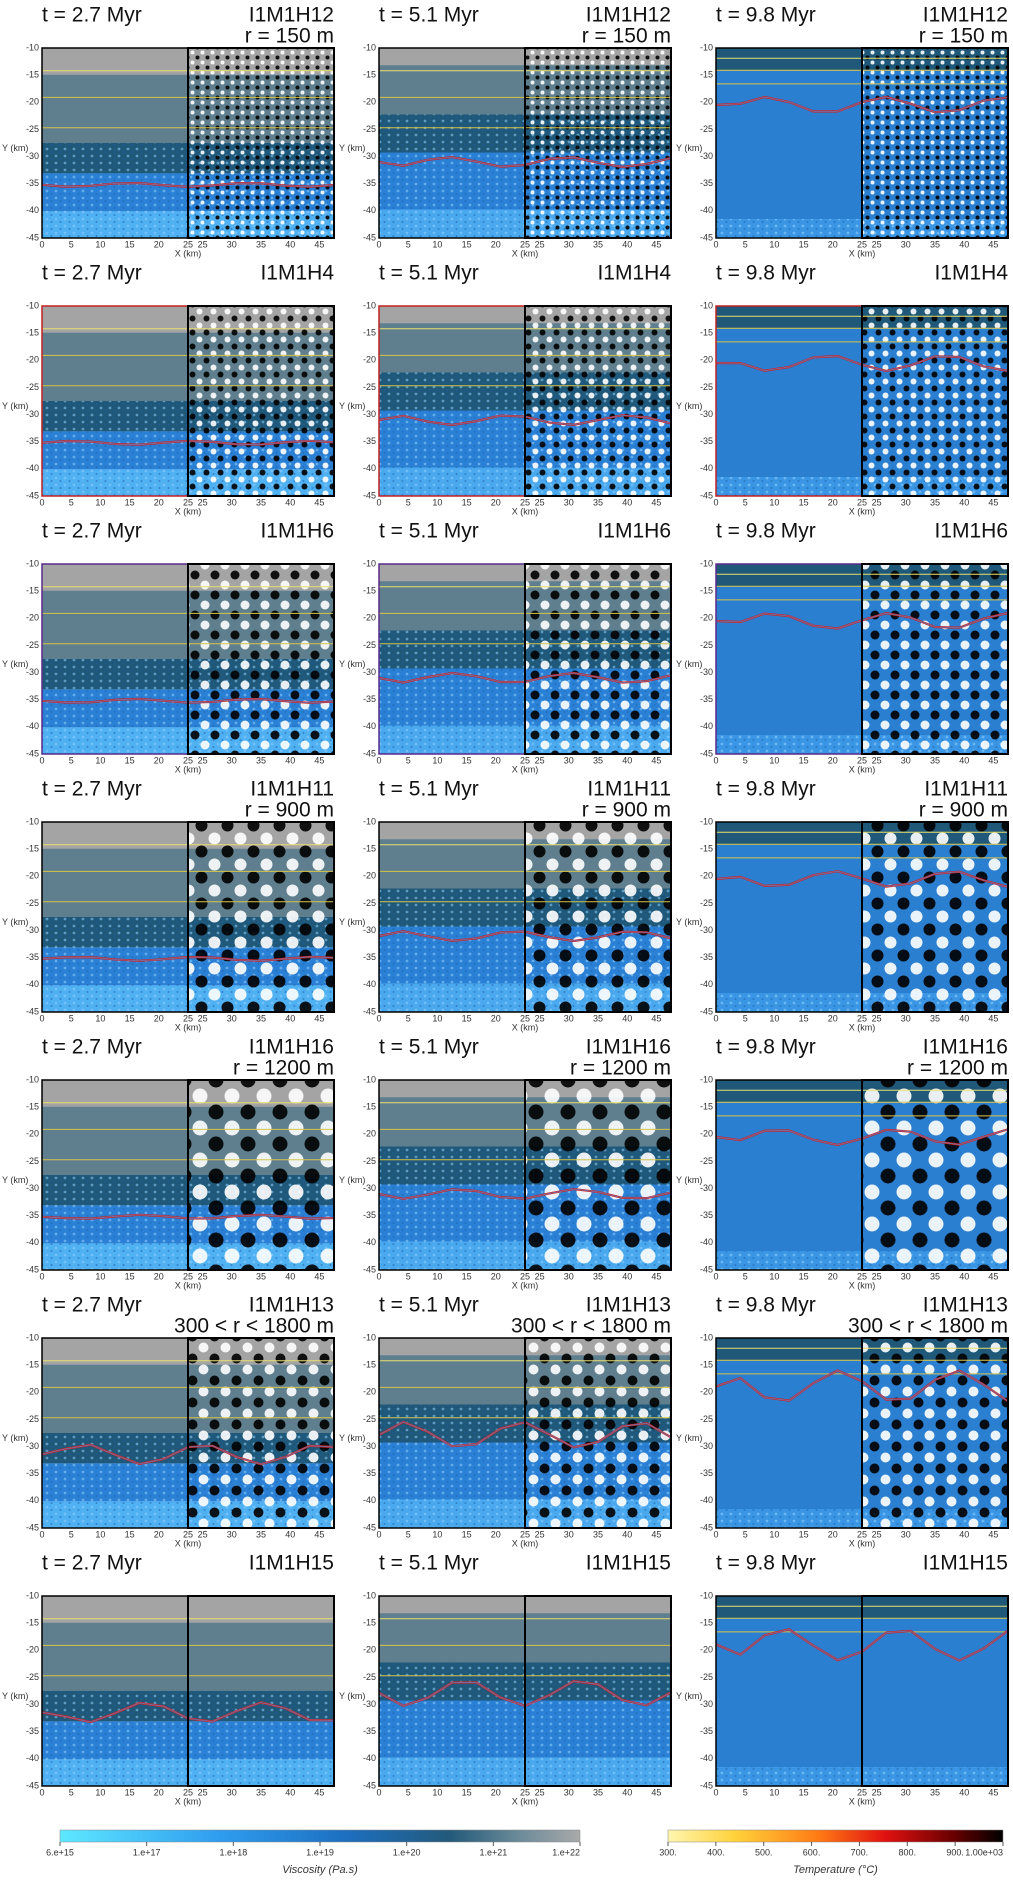  I want to click on colorbar-label: Viscosity (Pa.s), so click(320, 1870).